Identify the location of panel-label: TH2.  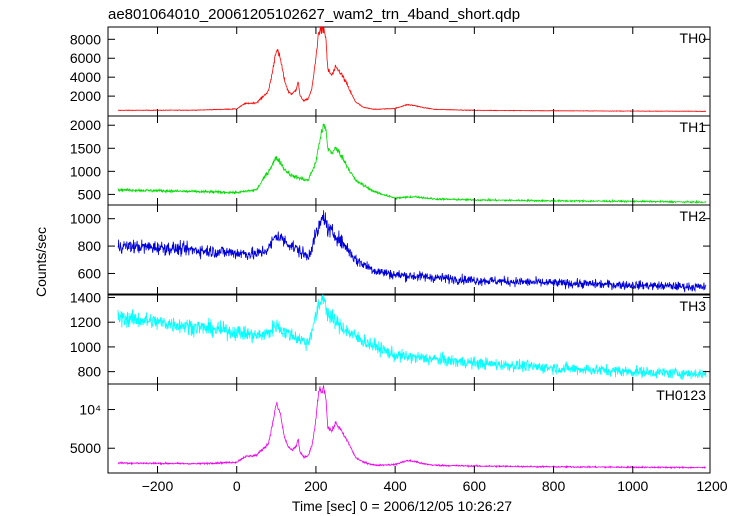
(693, 216).